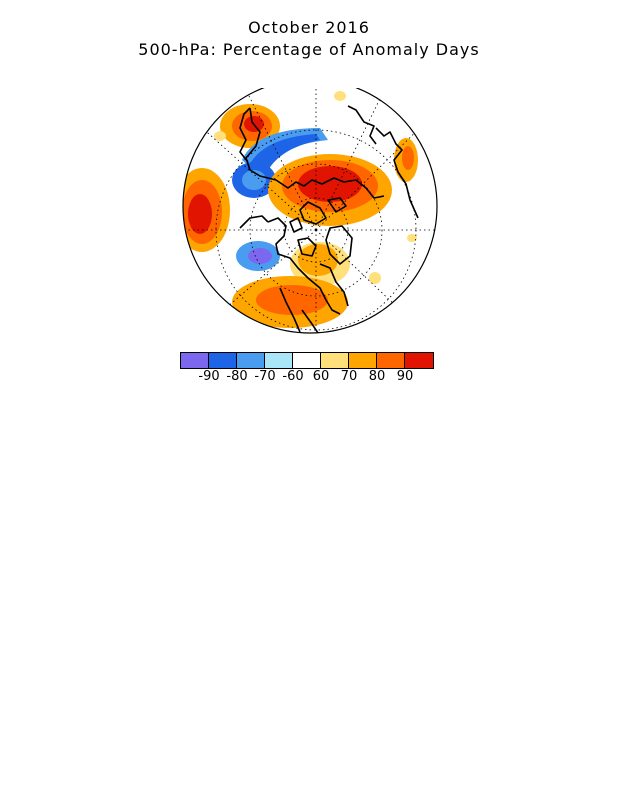 Image resolution: width=618 pixels, height=800 pixels. Describe the element at coordinates (209, 376) in the screenshot. I see `legend-label: -90` at that location.